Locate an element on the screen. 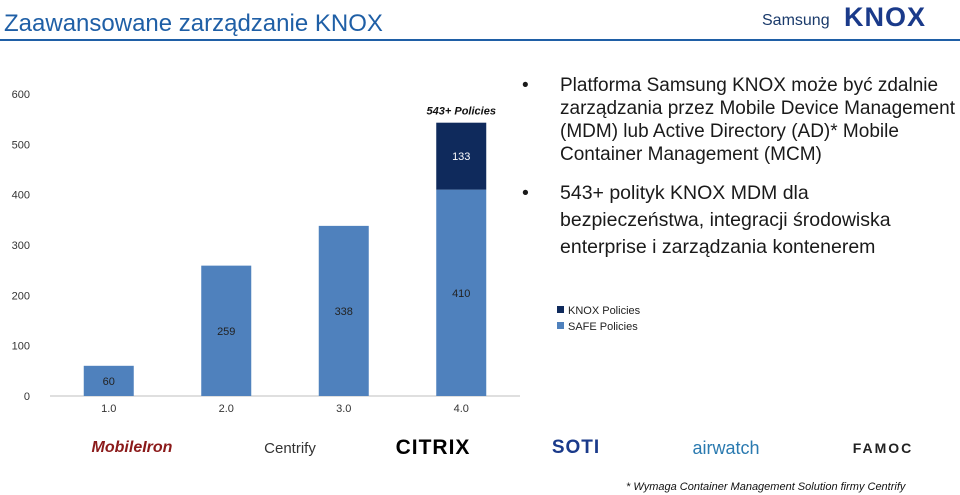  data-label: 133 is located at coordinates (461, 157).